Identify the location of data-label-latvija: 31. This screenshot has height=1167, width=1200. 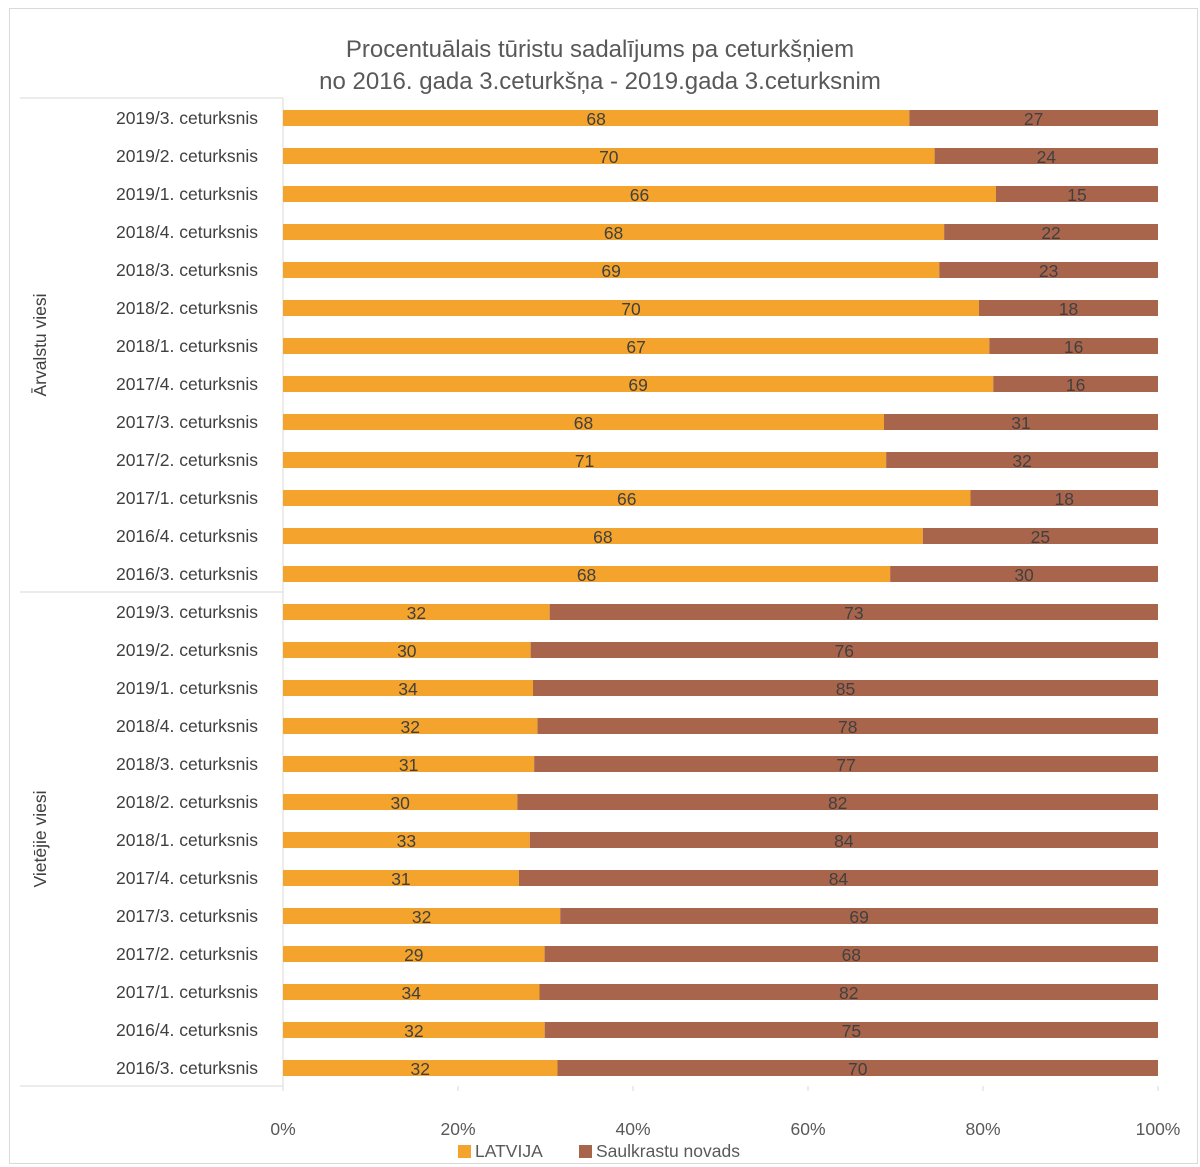
(400, 879).